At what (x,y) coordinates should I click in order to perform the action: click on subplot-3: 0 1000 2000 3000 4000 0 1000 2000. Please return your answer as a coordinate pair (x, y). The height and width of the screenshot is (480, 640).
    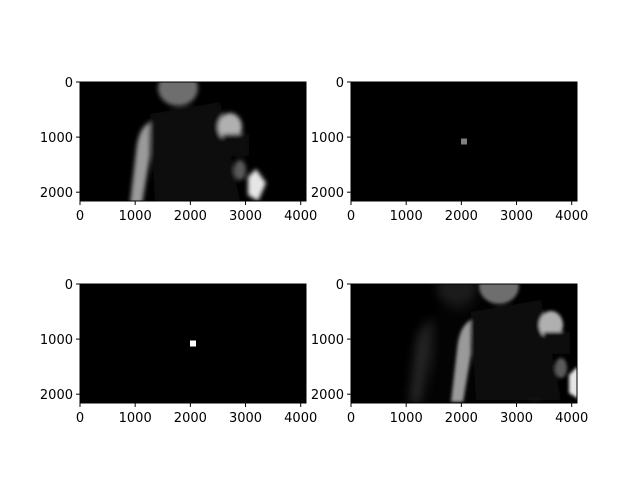
    Looking at the image, I should click on (178, 352).